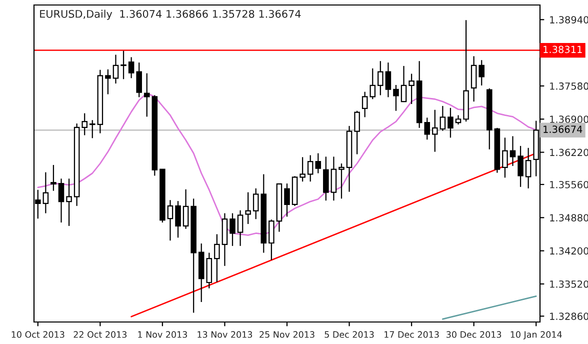 The image size is (588, 344). What do you see at coordinates (411, 334) in the screenshot?
I see `x-tick-label: 17 Dec 2013` at bounding box center [411, 334].